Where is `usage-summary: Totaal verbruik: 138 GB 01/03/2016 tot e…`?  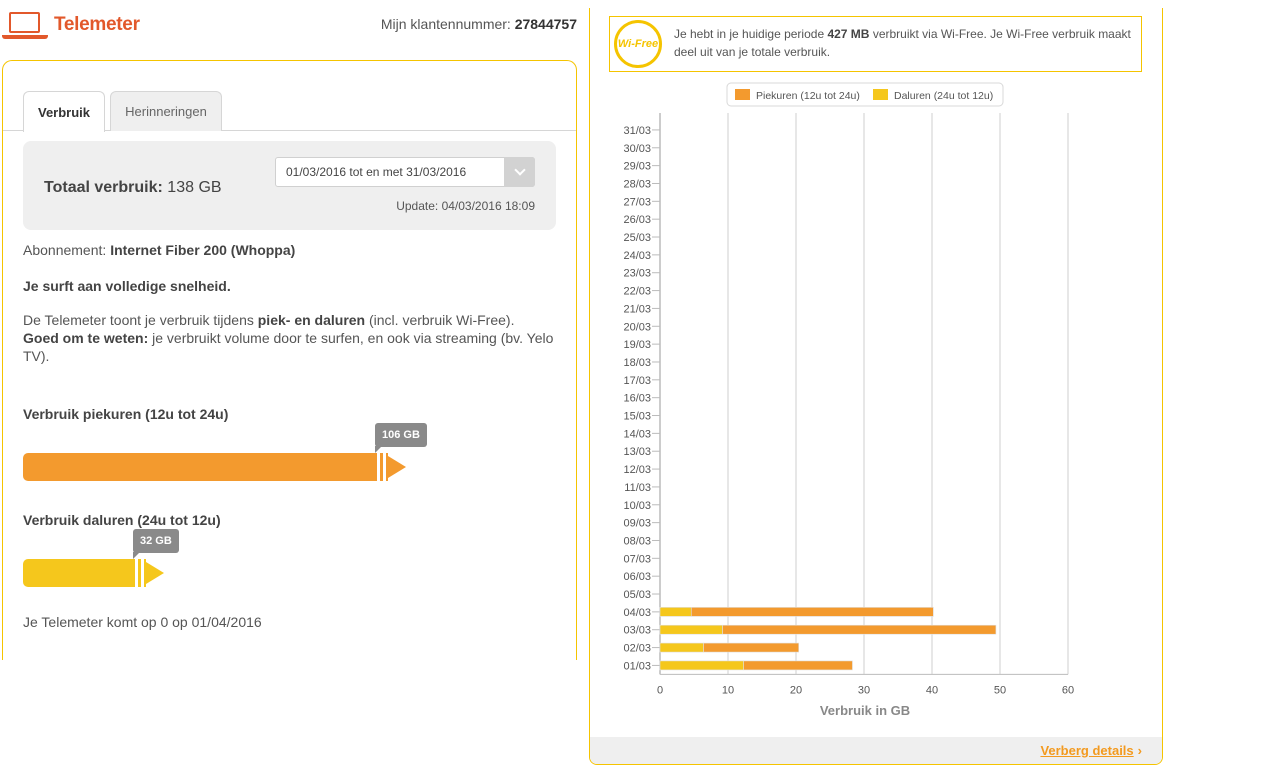
usage-summary: Totaal verbruik: 138 GB 01/03/2016 tot e… is located at coordinates (289, 185).